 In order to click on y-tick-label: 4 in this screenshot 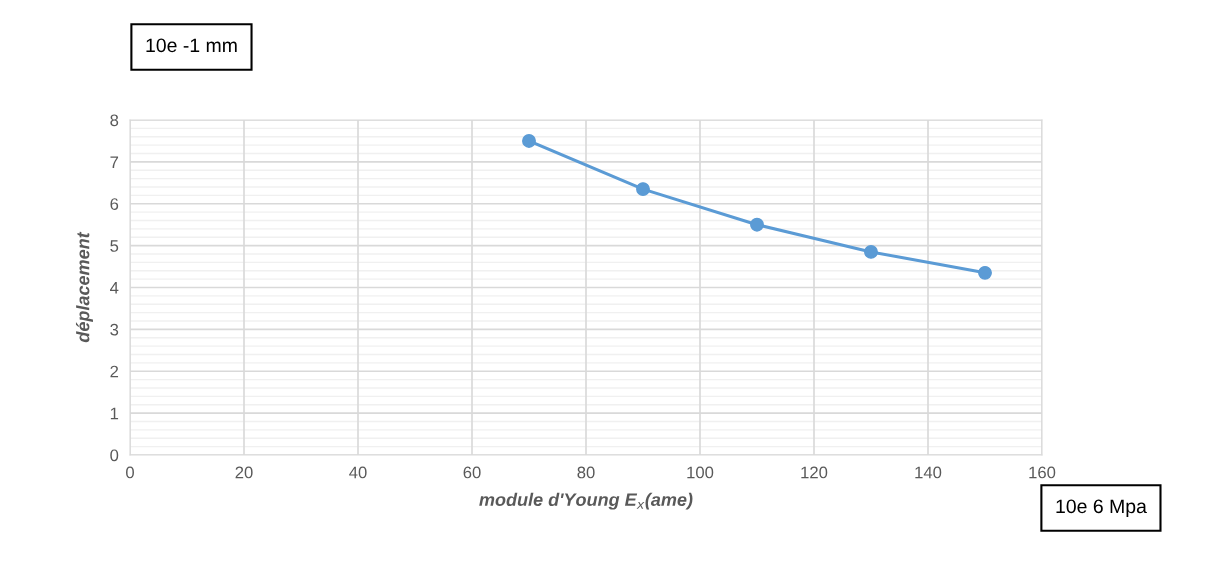, I will do `click(114, 288)`.